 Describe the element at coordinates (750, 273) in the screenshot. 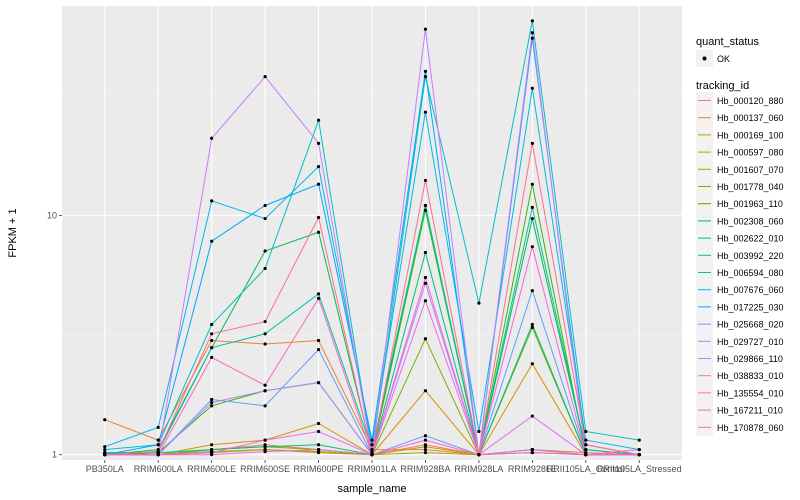

I see `legend-label: Hb_006594_080` at that location.